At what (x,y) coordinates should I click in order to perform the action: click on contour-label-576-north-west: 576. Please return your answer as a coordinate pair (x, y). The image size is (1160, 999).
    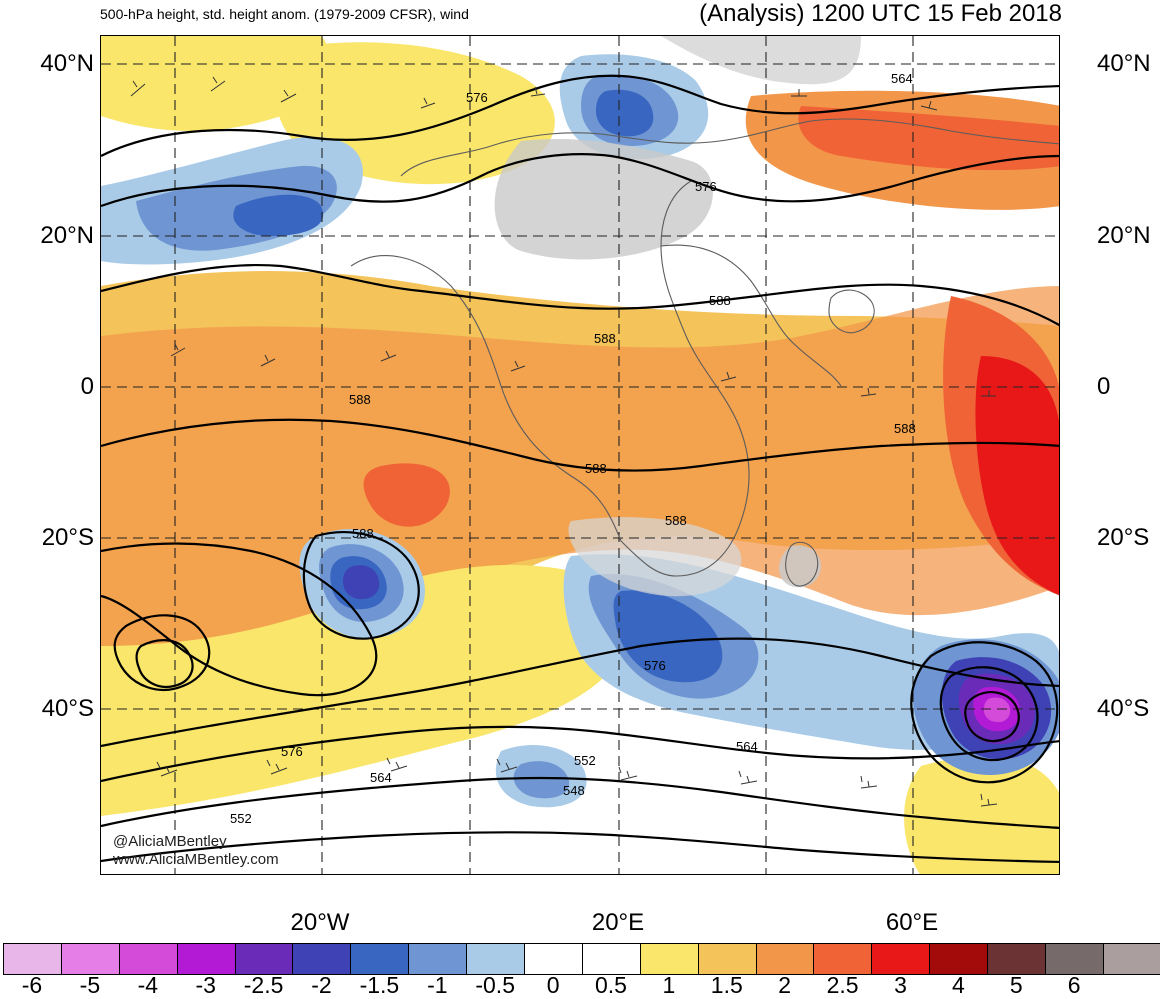
    Looking at the image, I should click on (477, 97).